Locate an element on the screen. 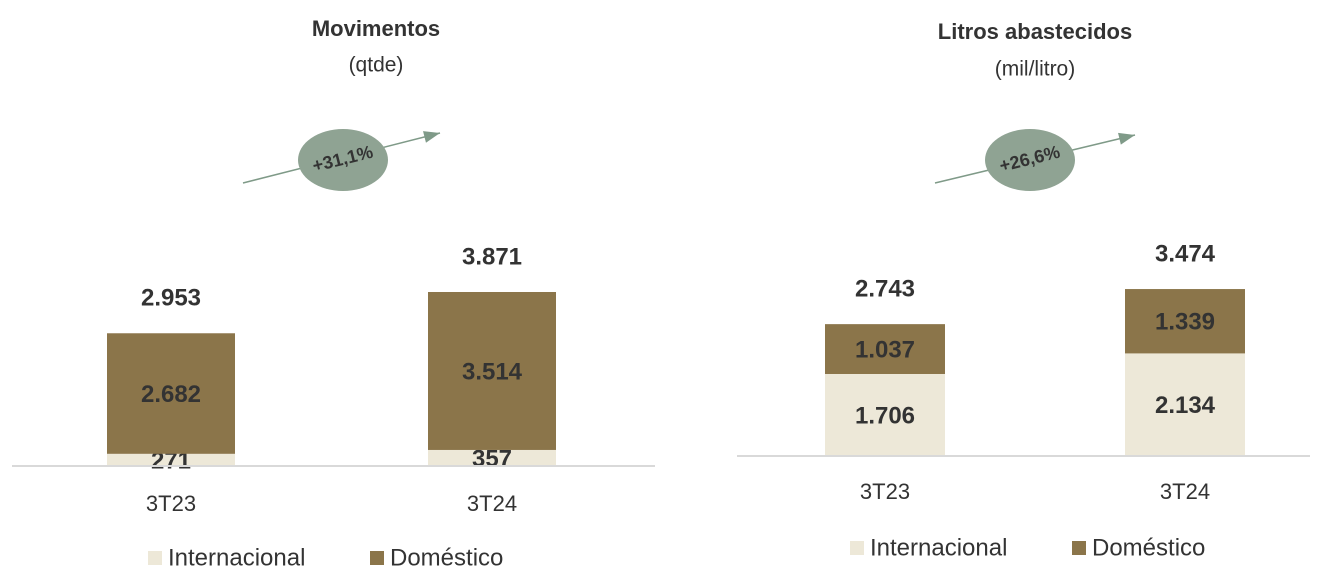 Image resolution: width=1325 pixels, height=570 pixels. value-label: 1.339 is located at coordinates (1185, 322).